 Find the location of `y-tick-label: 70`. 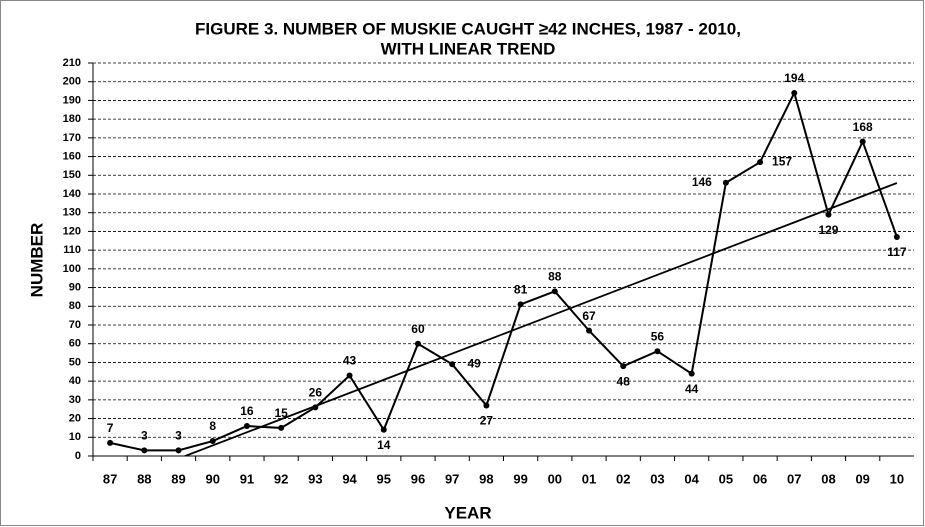

y-tick-label: 70 is located at coordinates (75, 325).